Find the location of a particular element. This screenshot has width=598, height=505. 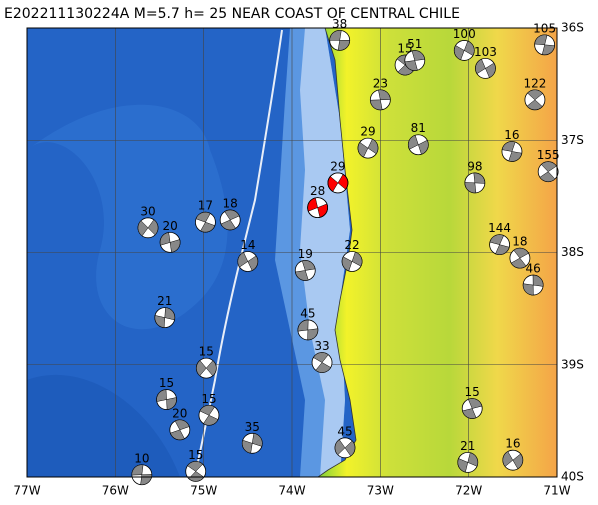

depth-label: 35 is located at coordinates (252, 427).